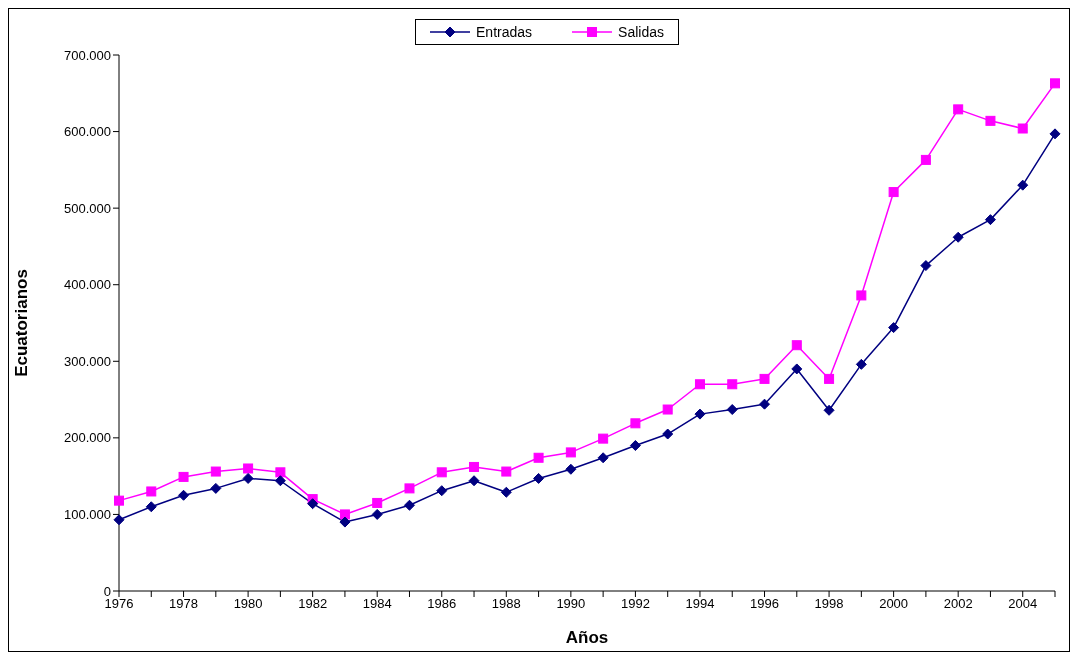 The height and width of the screenshot is (659, 1077). What do you see at coordinates (894, 604) in the screenshot?
I see `x-tick-label: 2000` at bounding box center [894, 604].